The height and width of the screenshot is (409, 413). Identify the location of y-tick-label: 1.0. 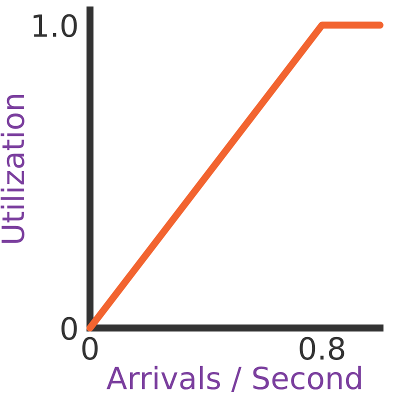
(55, 26).